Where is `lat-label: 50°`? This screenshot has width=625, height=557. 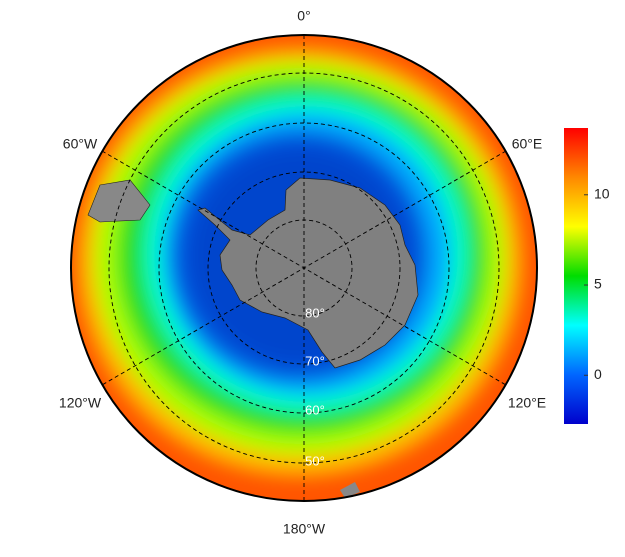
lat-label: 50° is located at coordinates (315, 460).